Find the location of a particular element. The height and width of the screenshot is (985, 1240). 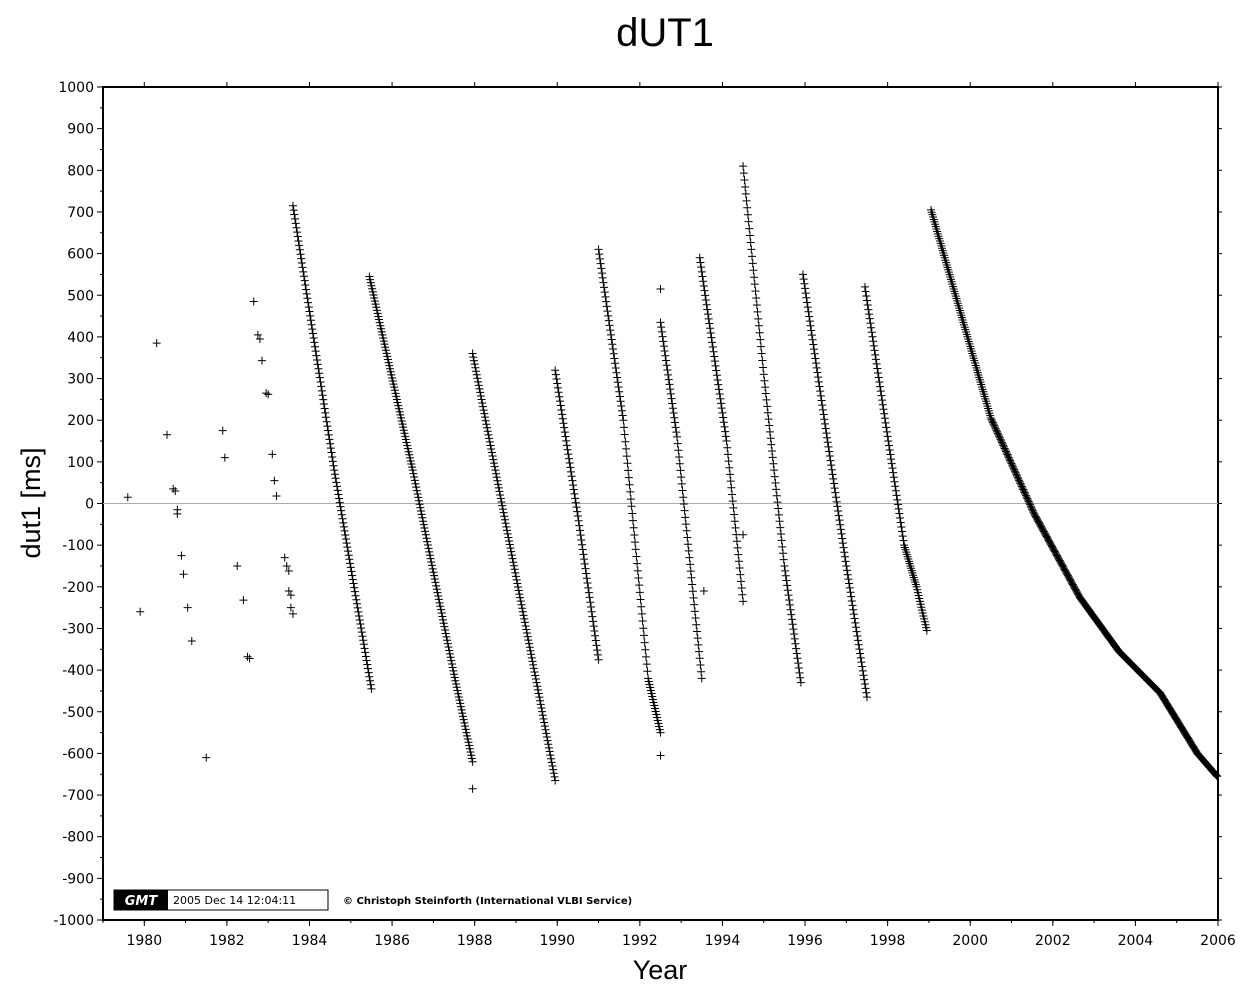

y-tick-label: 100 is located at coordinates (80, 463).